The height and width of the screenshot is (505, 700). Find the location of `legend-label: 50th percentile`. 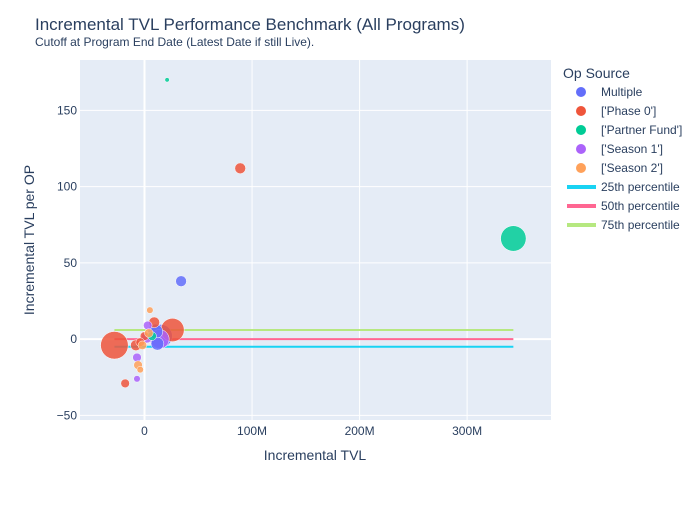

legend-label: 50th percentile is located at coordinates (640, 206).